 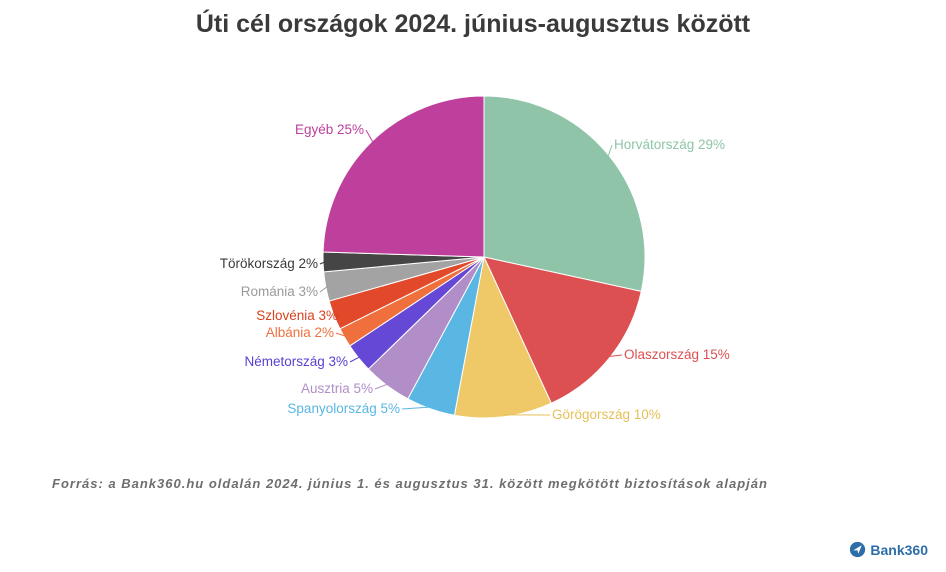 What do you see at coordinates (269, 263) in the screenshot?
I see `slice-label-törökország: Törökország 2%` at bounding box center [269, 263].